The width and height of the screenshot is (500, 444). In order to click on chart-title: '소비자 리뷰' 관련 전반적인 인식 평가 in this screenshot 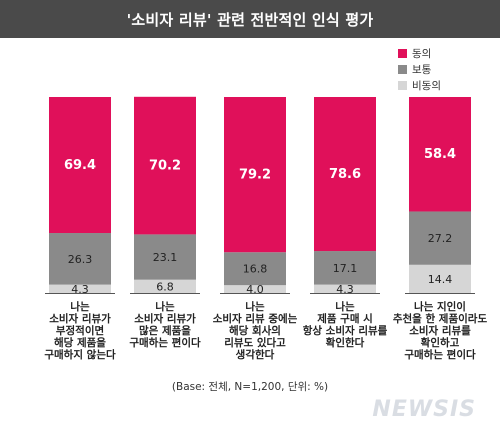, I will do `click(250, 19)`.